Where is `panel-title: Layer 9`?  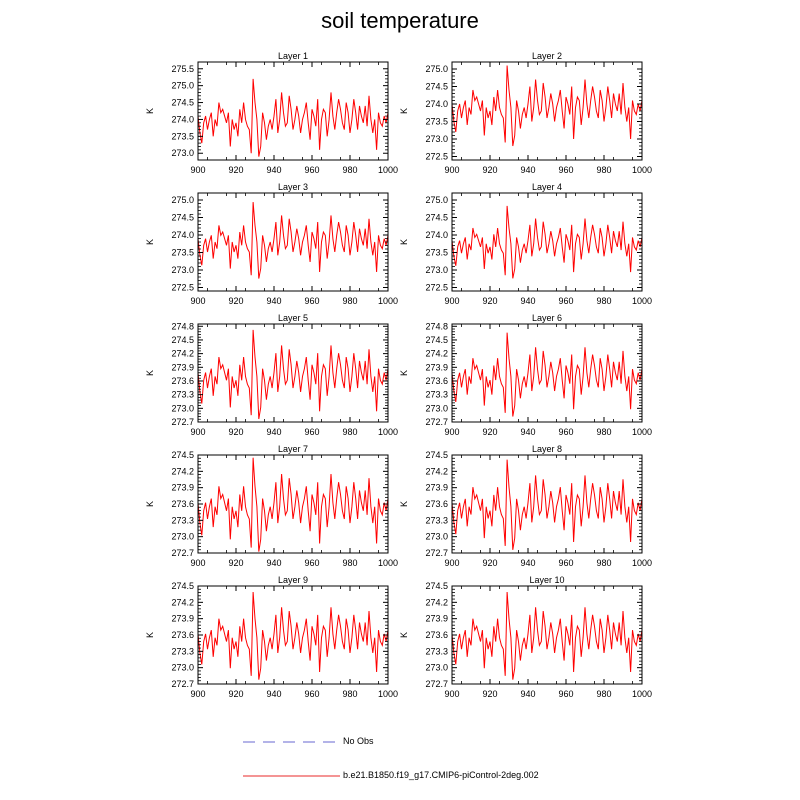
panel-title: Layer 9 is located at coordinates (293, 580).